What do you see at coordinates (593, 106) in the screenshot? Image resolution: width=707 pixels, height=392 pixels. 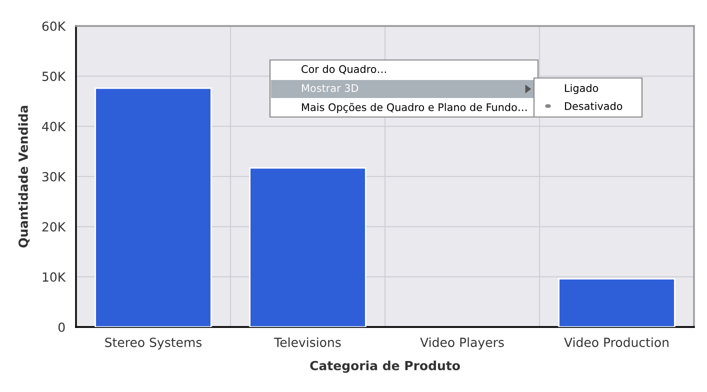 I see `annotation: Desativado` at bounding box center [593, 106].